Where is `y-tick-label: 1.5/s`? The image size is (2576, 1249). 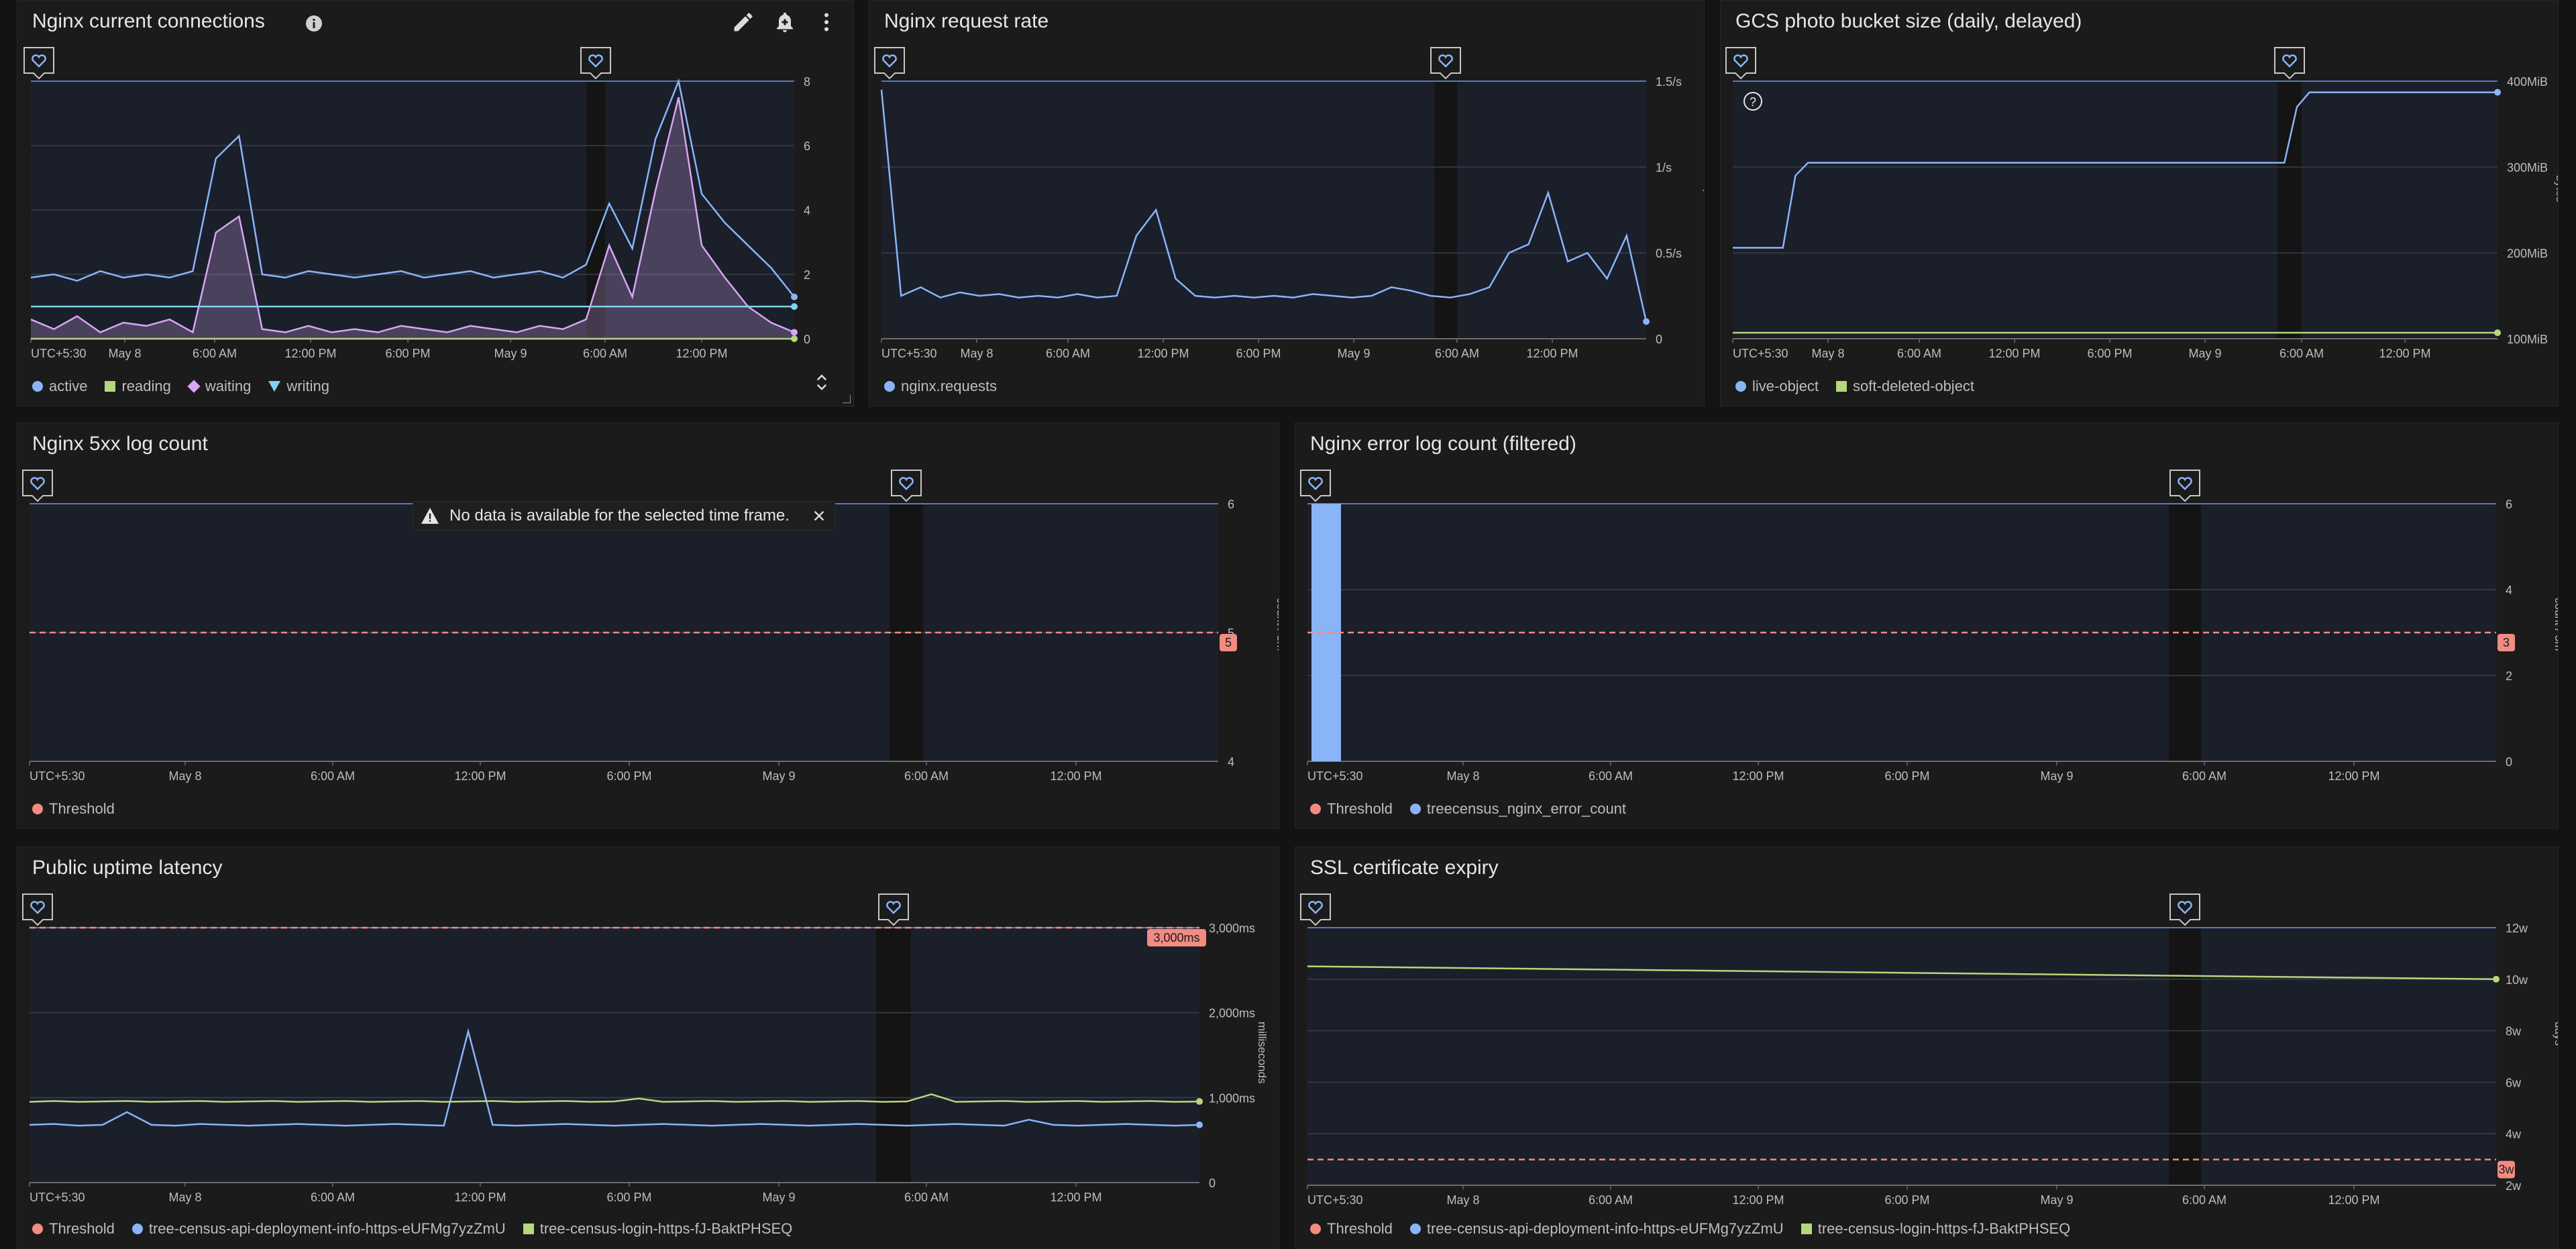
y-tick-label: 1.5/s is located at coordinates (1669, 82).